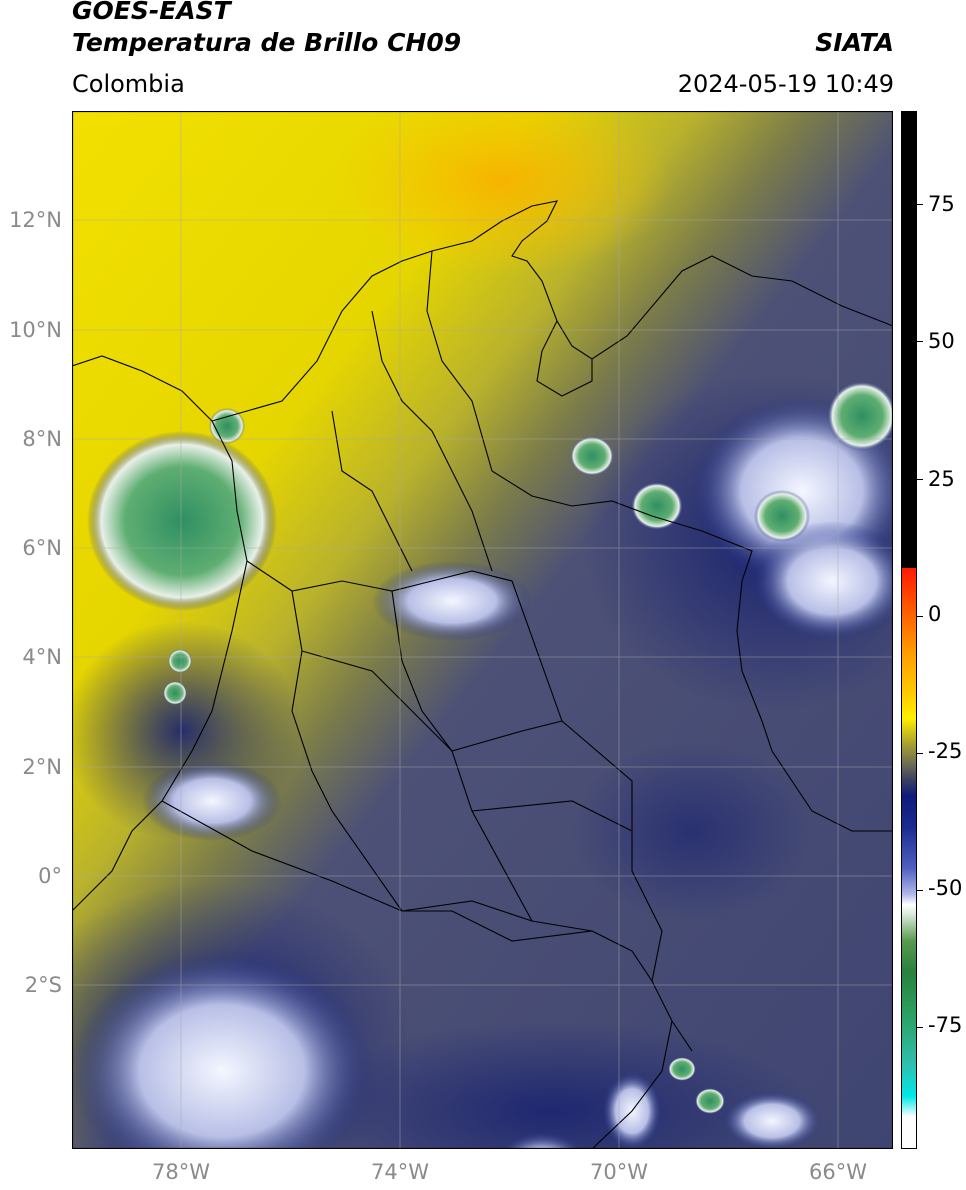 Image resolution: width=966 pixels, height=1190 pixels. What do you see at coordinates (832, 791) in the screenshot?
I see `venezuela-brazil-border` at bounding box center [832, 791].